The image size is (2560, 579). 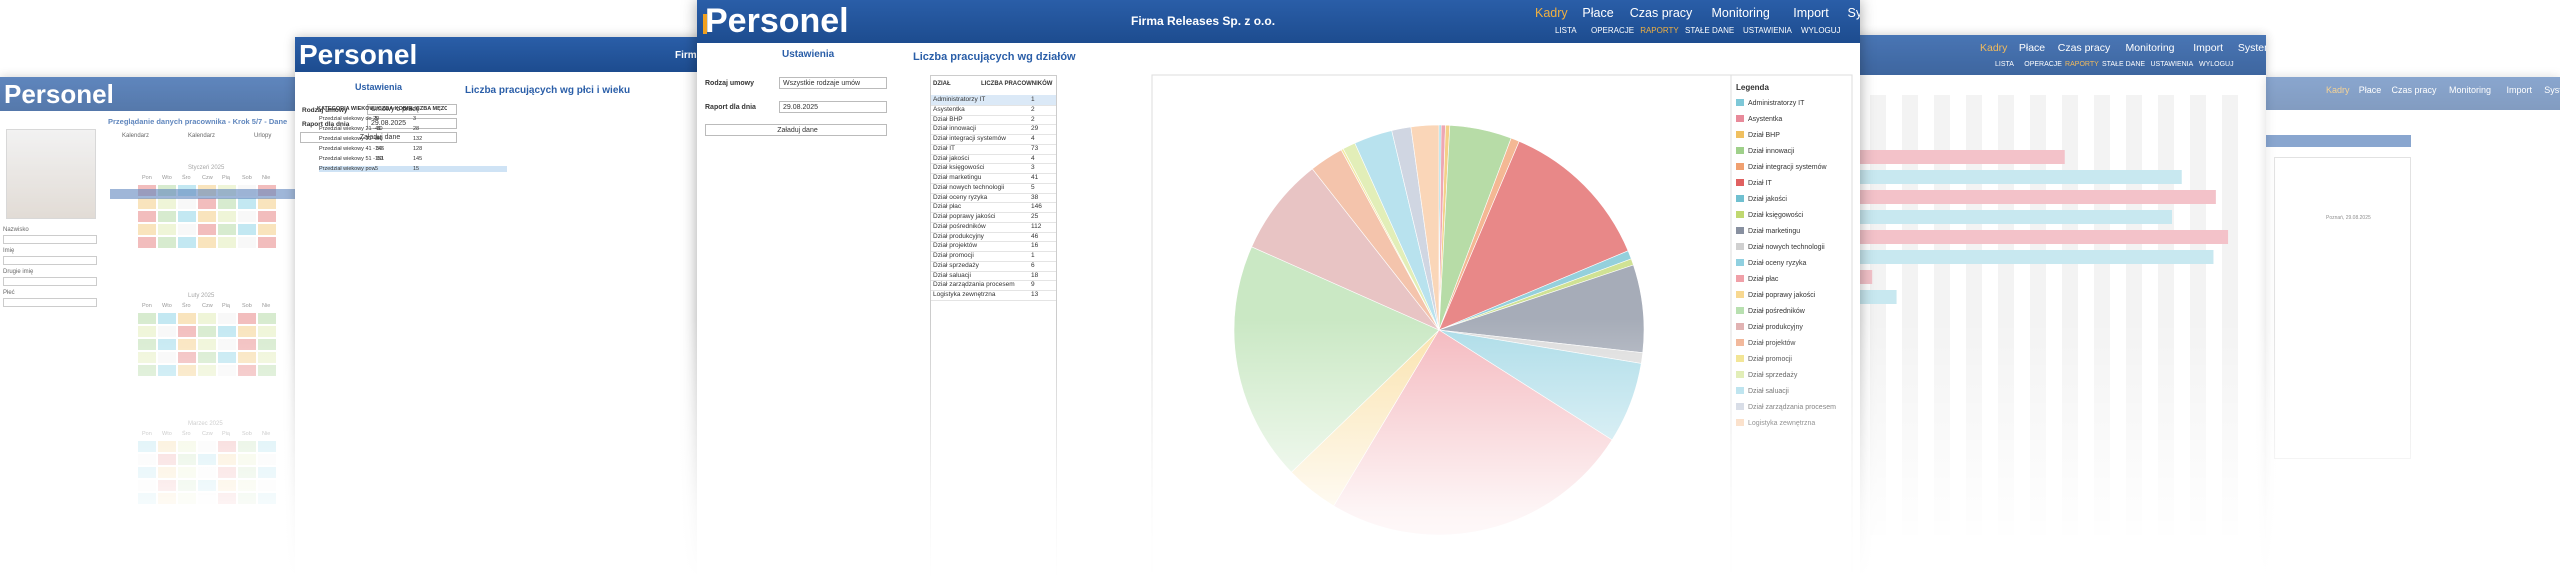 I want to click on legend-label: Dział integracji systemów, so click(x=1788, y=167).